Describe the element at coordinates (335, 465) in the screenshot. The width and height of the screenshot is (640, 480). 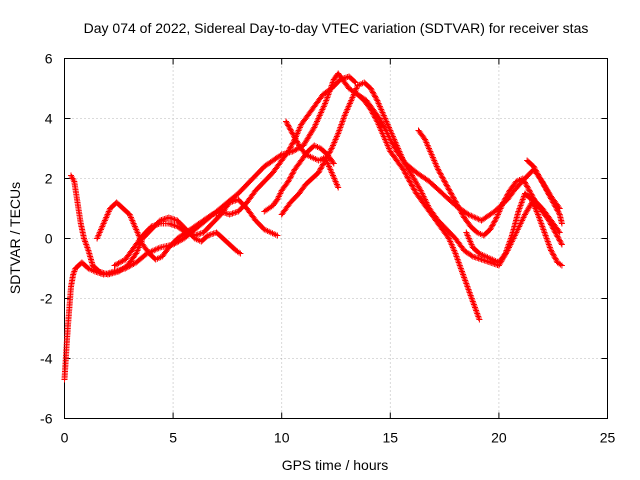
I see `x-axis-label: GPS time / hours` at that location.